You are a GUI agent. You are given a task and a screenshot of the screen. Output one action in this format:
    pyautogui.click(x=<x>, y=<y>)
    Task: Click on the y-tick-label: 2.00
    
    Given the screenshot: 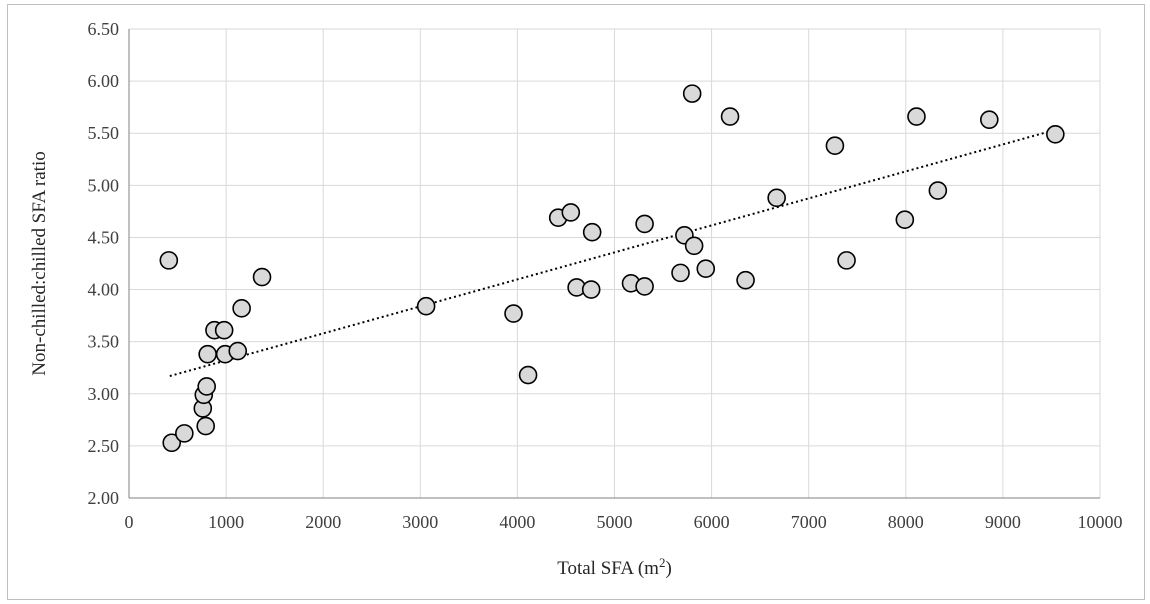 What is the action you would take?
    pyautogui.click(x=104, y=498)
    